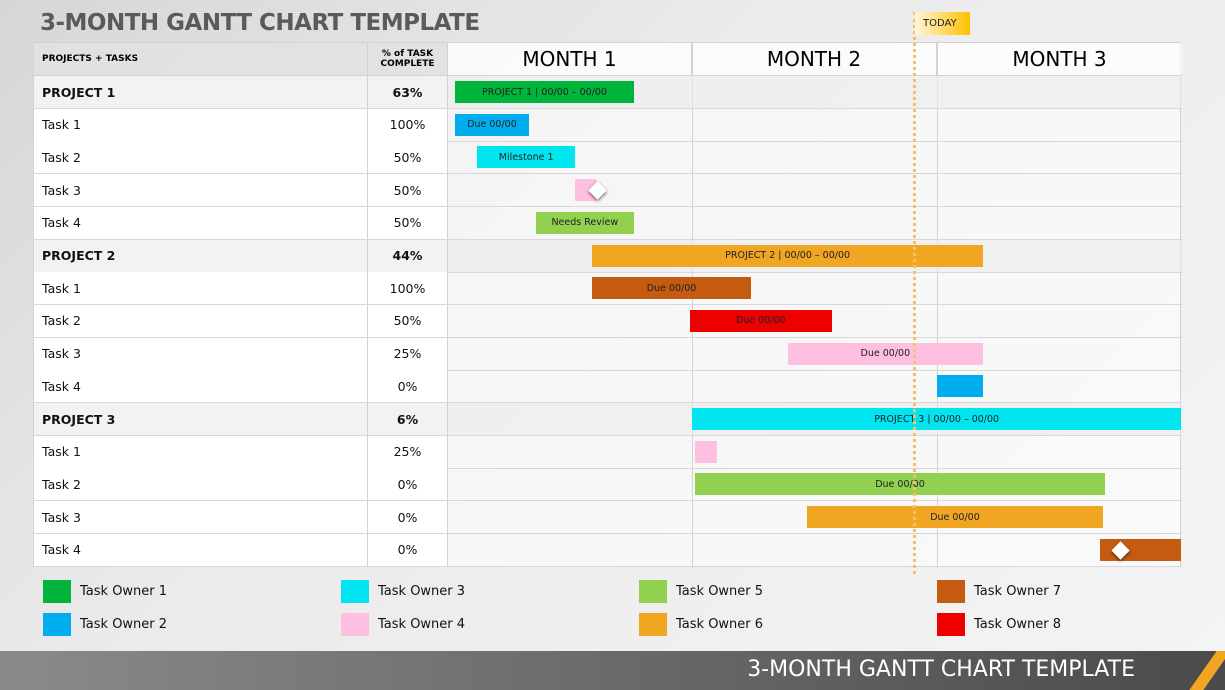  Describe the element at coordinates (942, 23) in the screenshot. I see `today-marker: TODAY` at that location.